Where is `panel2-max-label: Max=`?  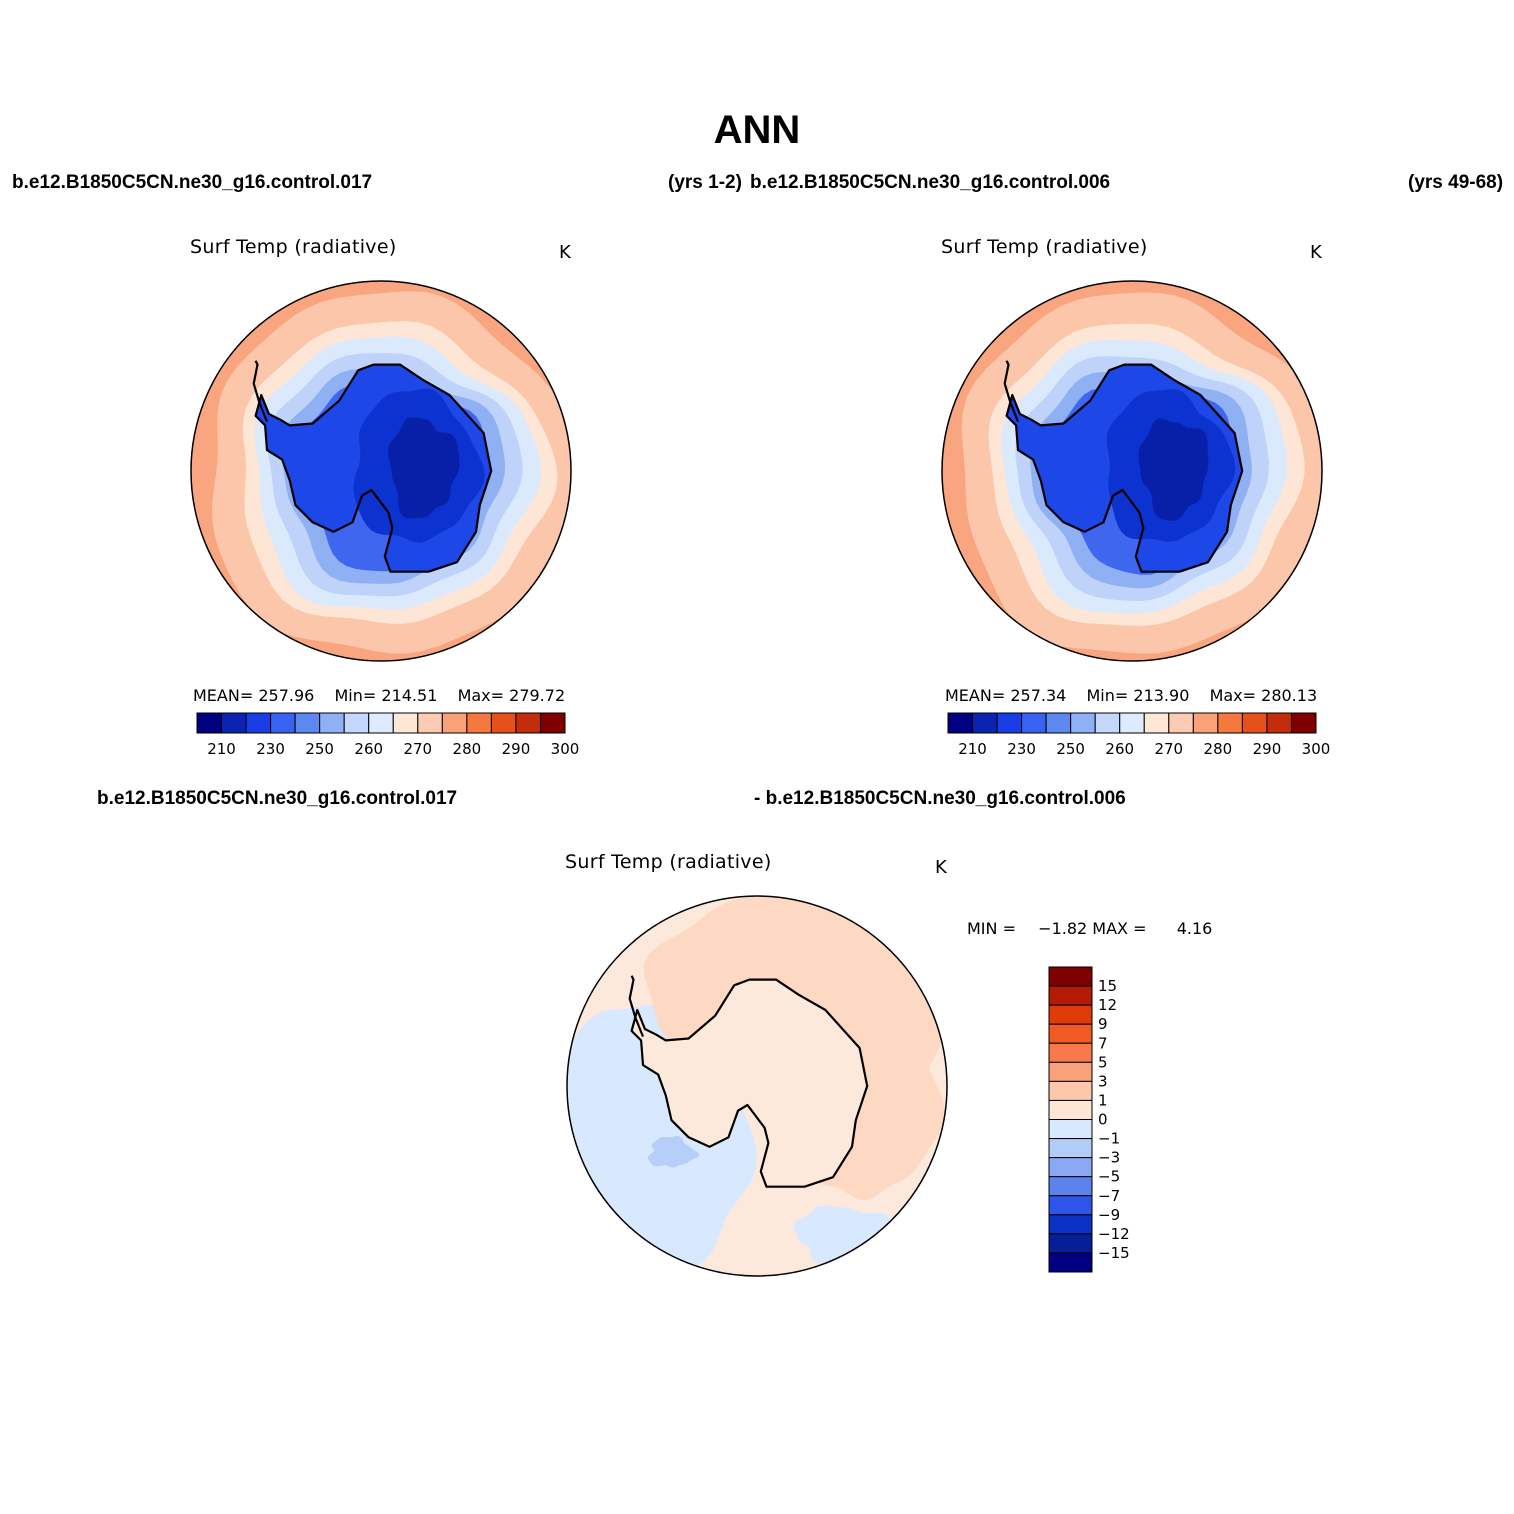 panel2-max-label: Max= is located at coordinates (1233, 695).